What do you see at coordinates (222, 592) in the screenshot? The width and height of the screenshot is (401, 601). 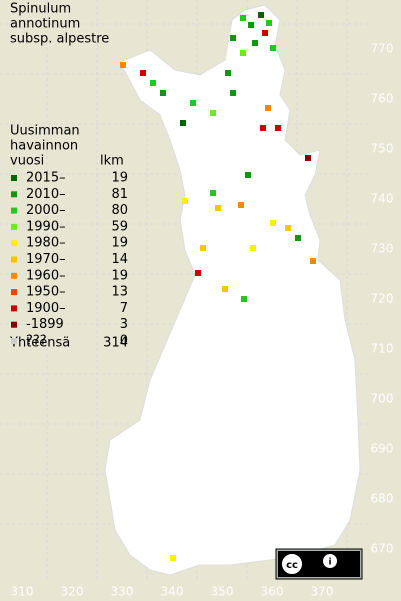 I see `x-coordinate-label: 350` at bounding box center [222, 592].